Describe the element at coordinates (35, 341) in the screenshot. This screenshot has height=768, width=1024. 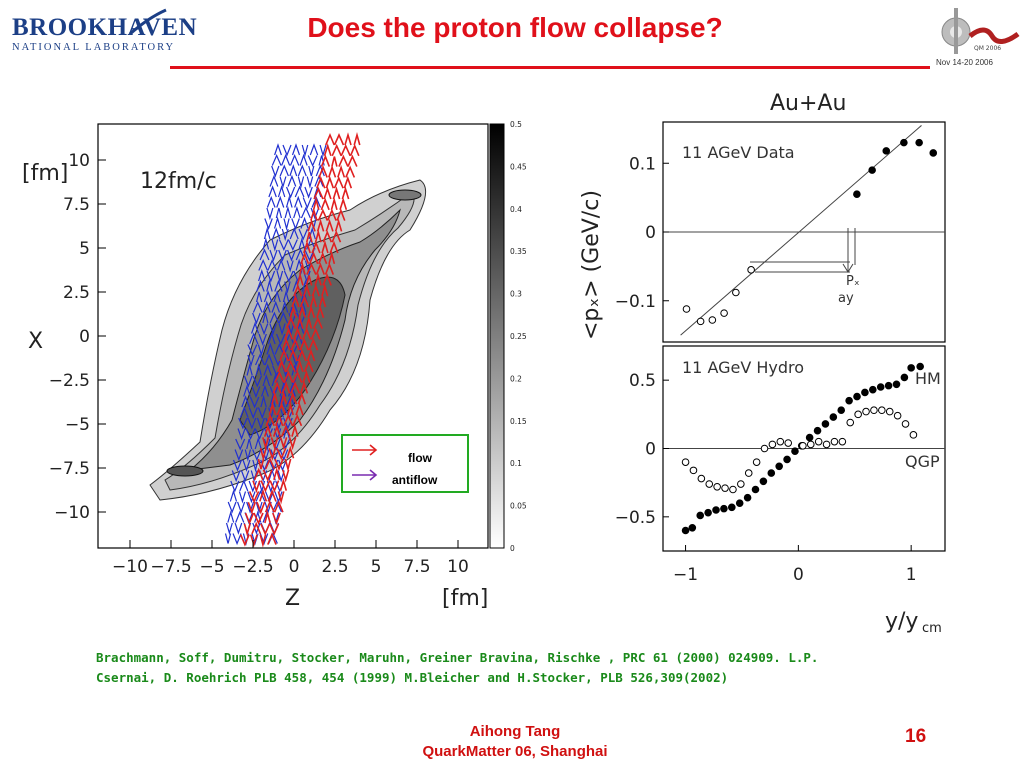
I see `y-axis-title: X` at that location.